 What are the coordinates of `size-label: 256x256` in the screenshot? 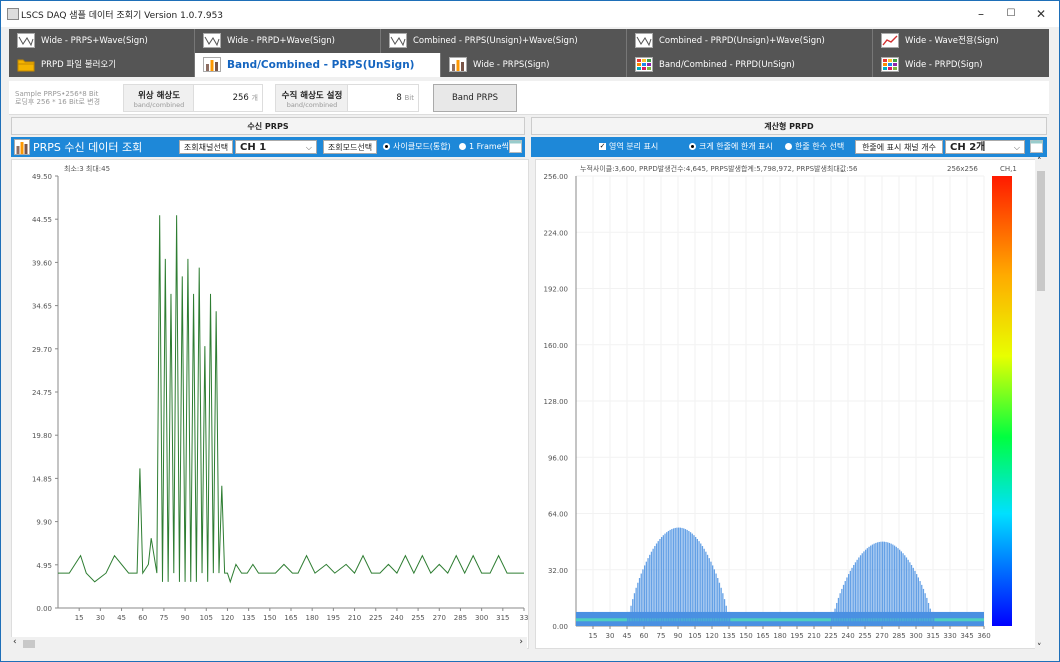 It's located at (962, 169).